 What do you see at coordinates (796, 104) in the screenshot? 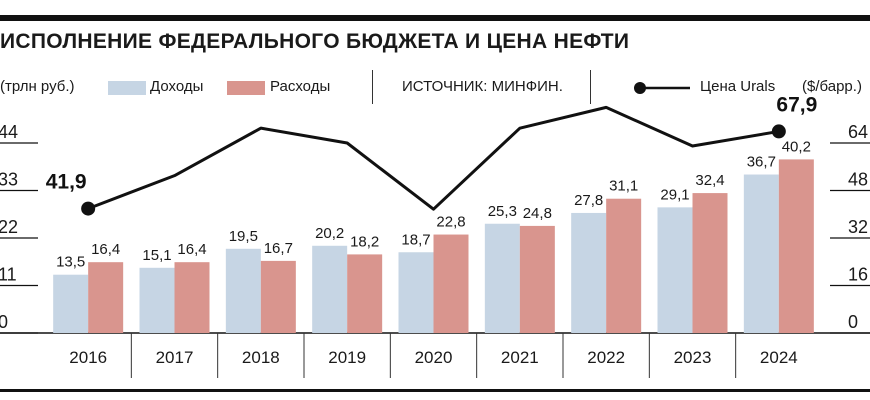
I see `oil-price-label: 67,9` at bounding box center [796, 104].